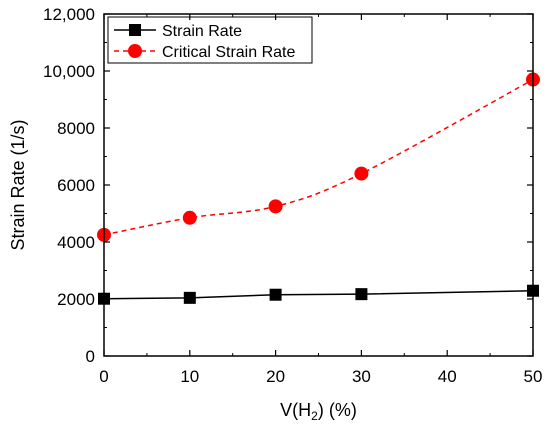 Image resolution: width=550 pixels, height=434 pixels. Describe the element at coordinates (76, 185) in the screenshot. I see `y-tick-label: 6000` at that location.